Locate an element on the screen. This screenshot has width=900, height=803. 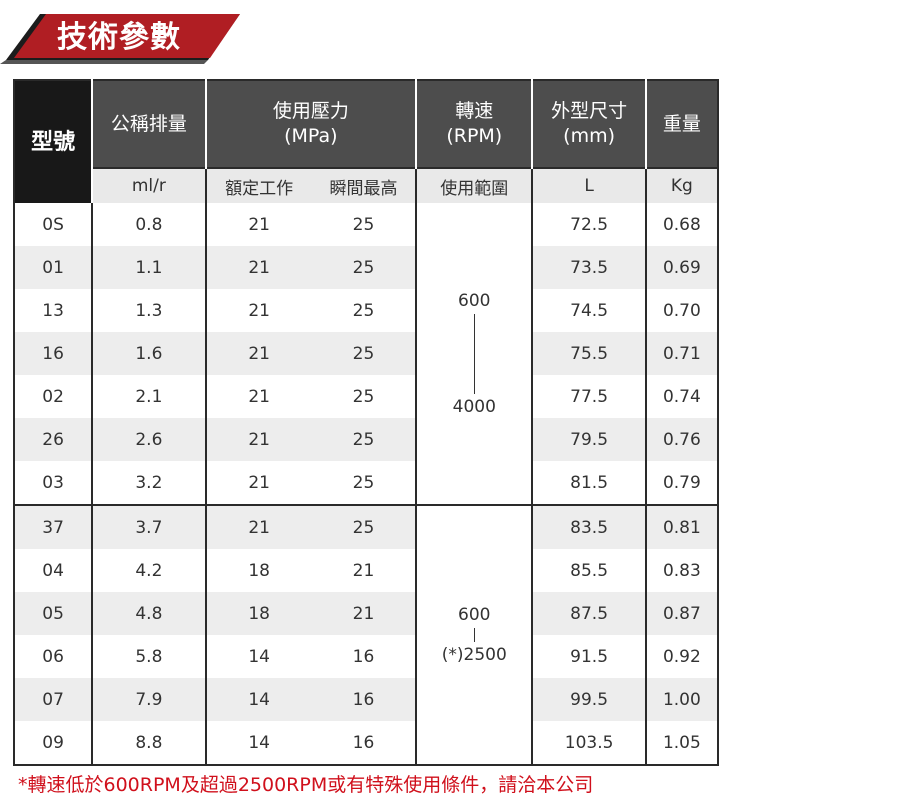
cell-length: 87.5 is located at coordinates (589, 613).